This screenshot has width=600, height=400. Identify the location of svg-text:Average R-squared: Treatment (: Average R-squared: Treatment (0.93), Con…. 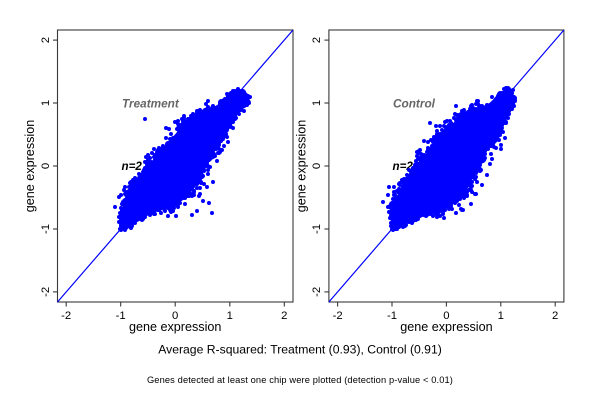
(300, 350).